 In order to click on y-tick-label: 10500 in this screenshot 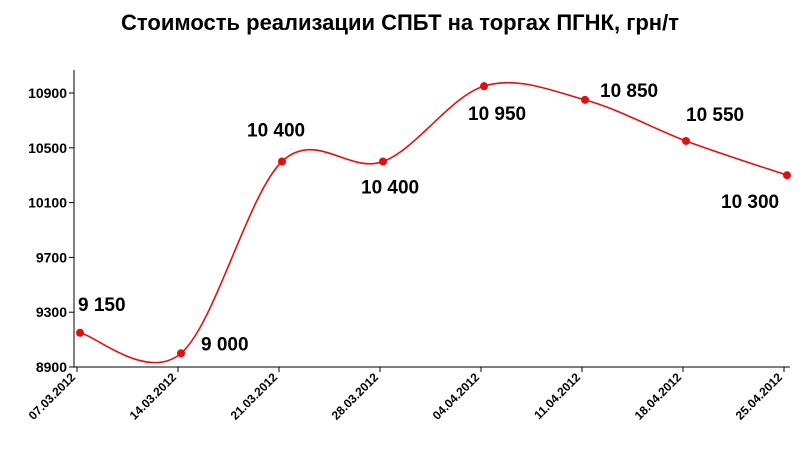, I will do `click(47, 148)`.